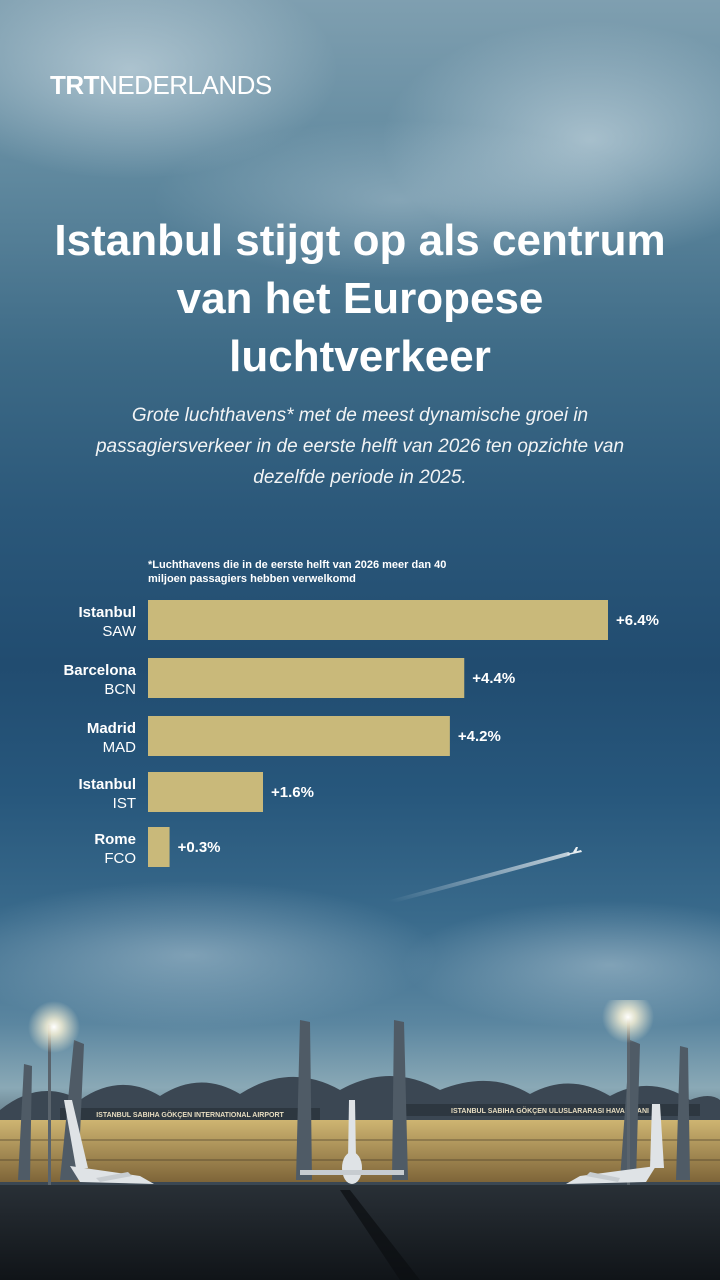  I want to click on data-label: +4.4%, so click(493, 678).